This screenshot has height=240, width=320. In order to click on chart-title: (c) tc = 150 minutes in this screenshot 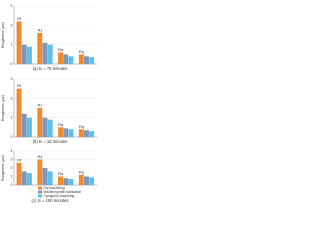, I will do `click(50, 200)`.